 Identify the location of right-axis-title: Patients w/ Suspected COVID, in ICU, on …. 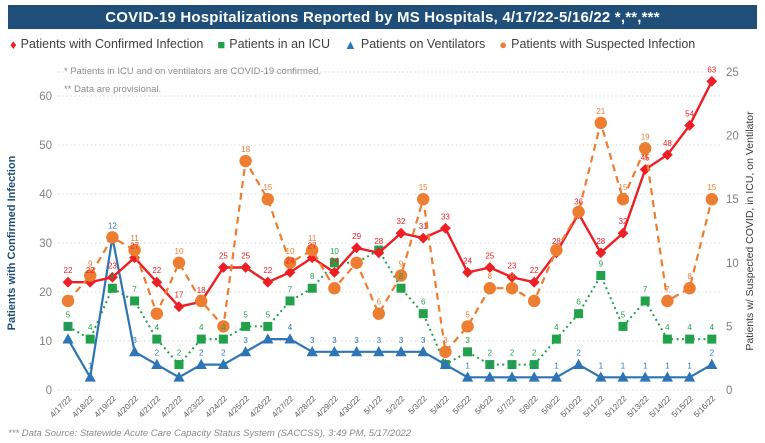
(750, 231).